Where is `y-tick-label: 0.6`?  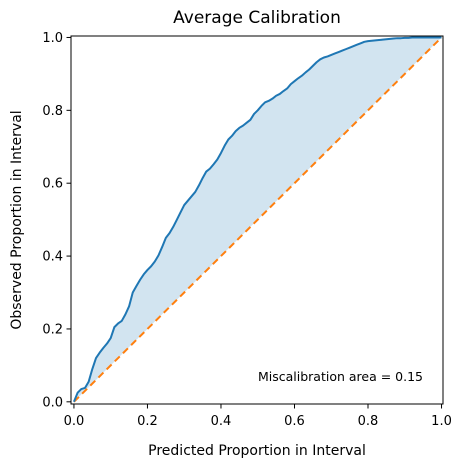
y-tick-label: 0.6 is located at coordinates (52, 184).